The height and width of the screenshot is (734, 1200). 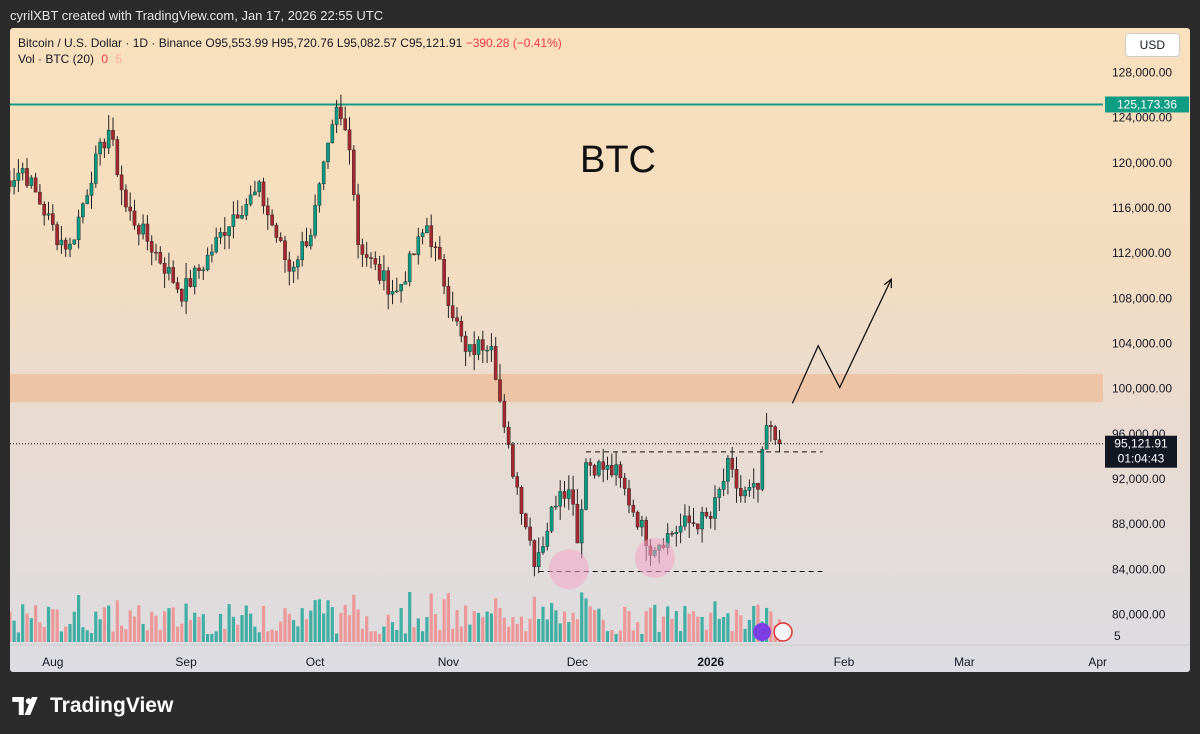 I want to click on symbol-name: Bitcoin / U.S. Dollar · 1D · Binance, so click(x=110, y=43).